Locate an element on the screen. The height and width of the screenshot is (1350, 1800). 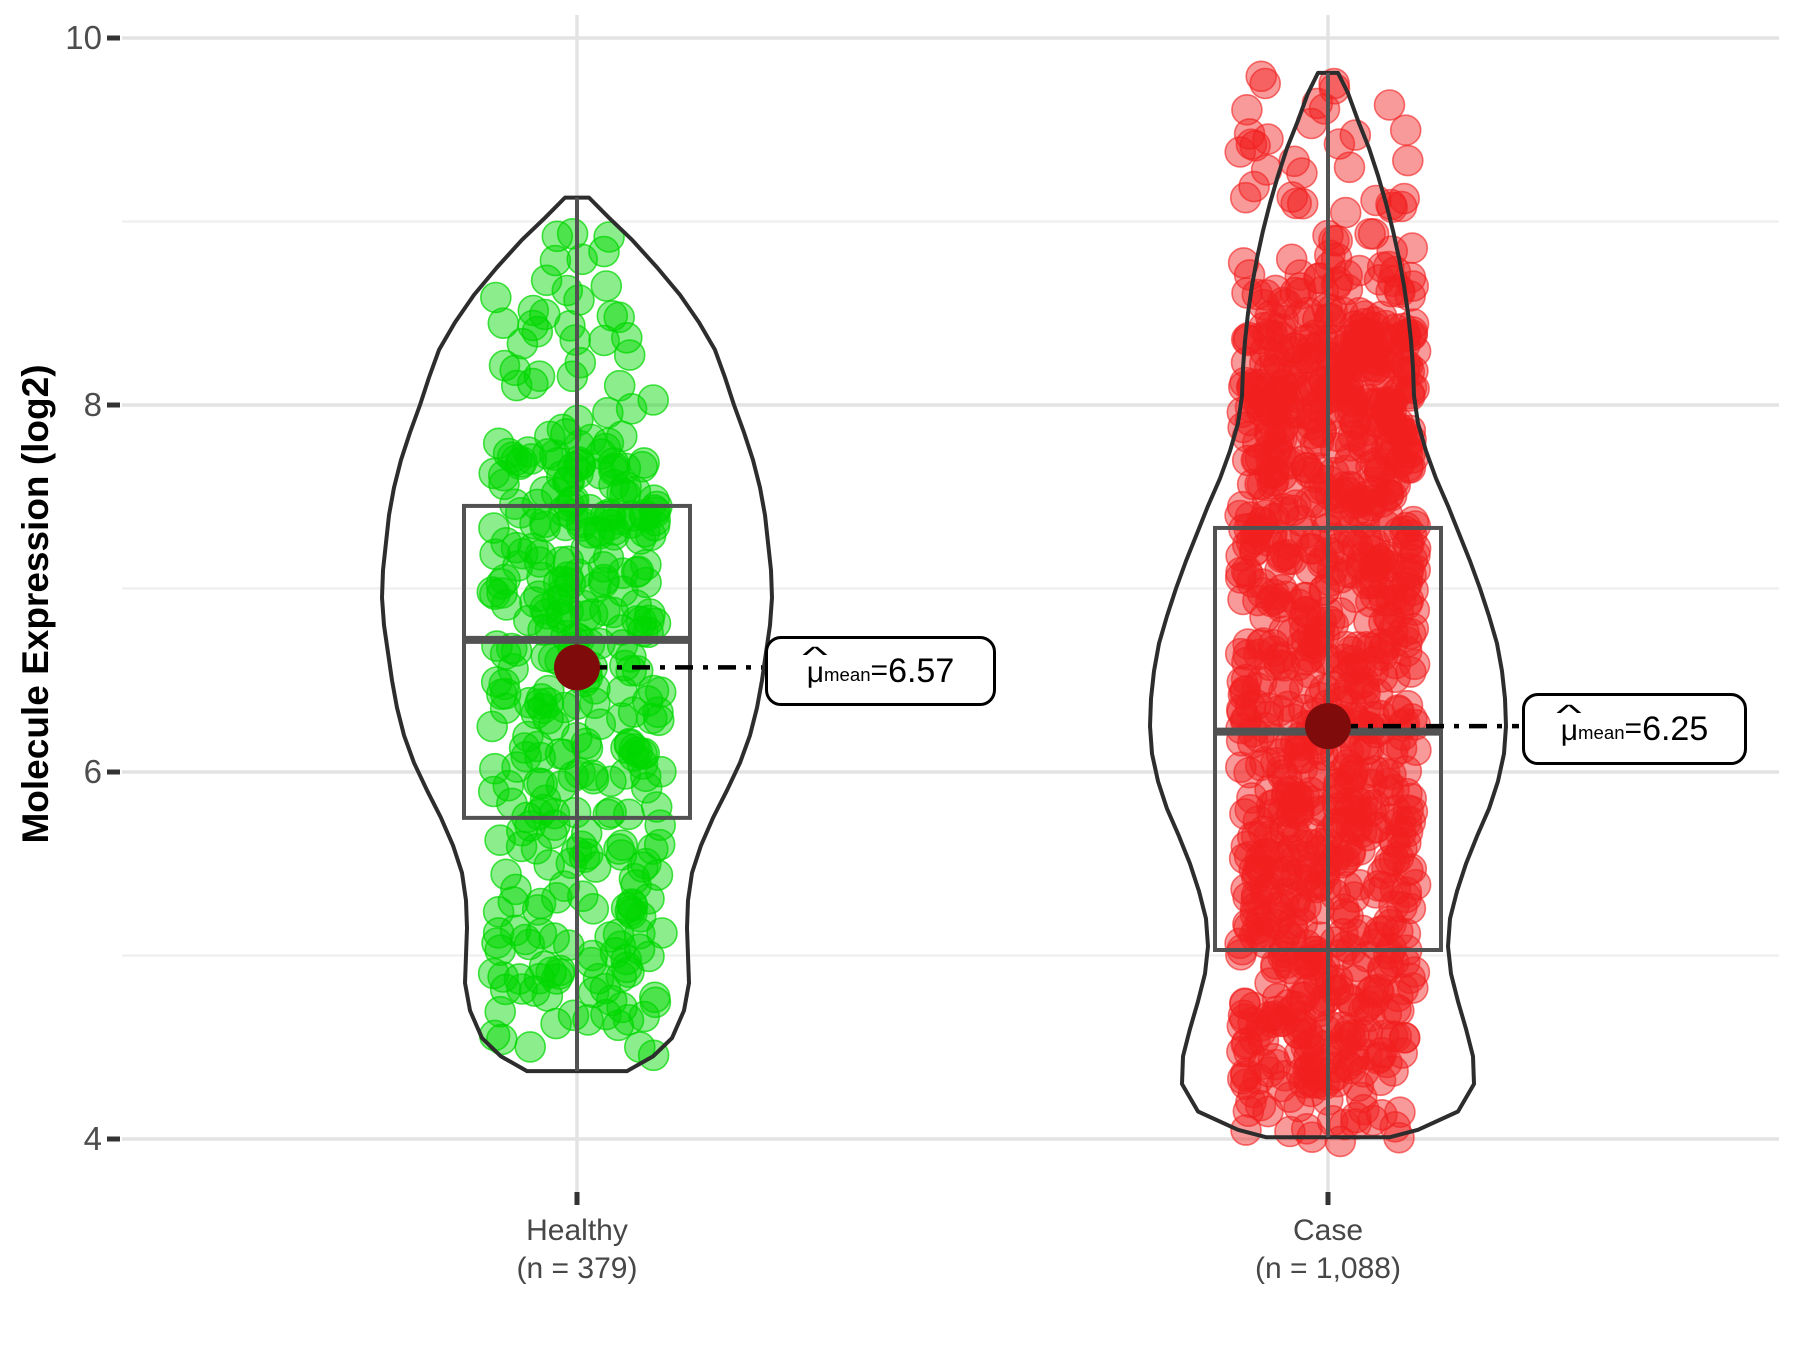
mean-annotation-healthy: ^ μ mean = 6.57 is located at coordinates (880, 671).